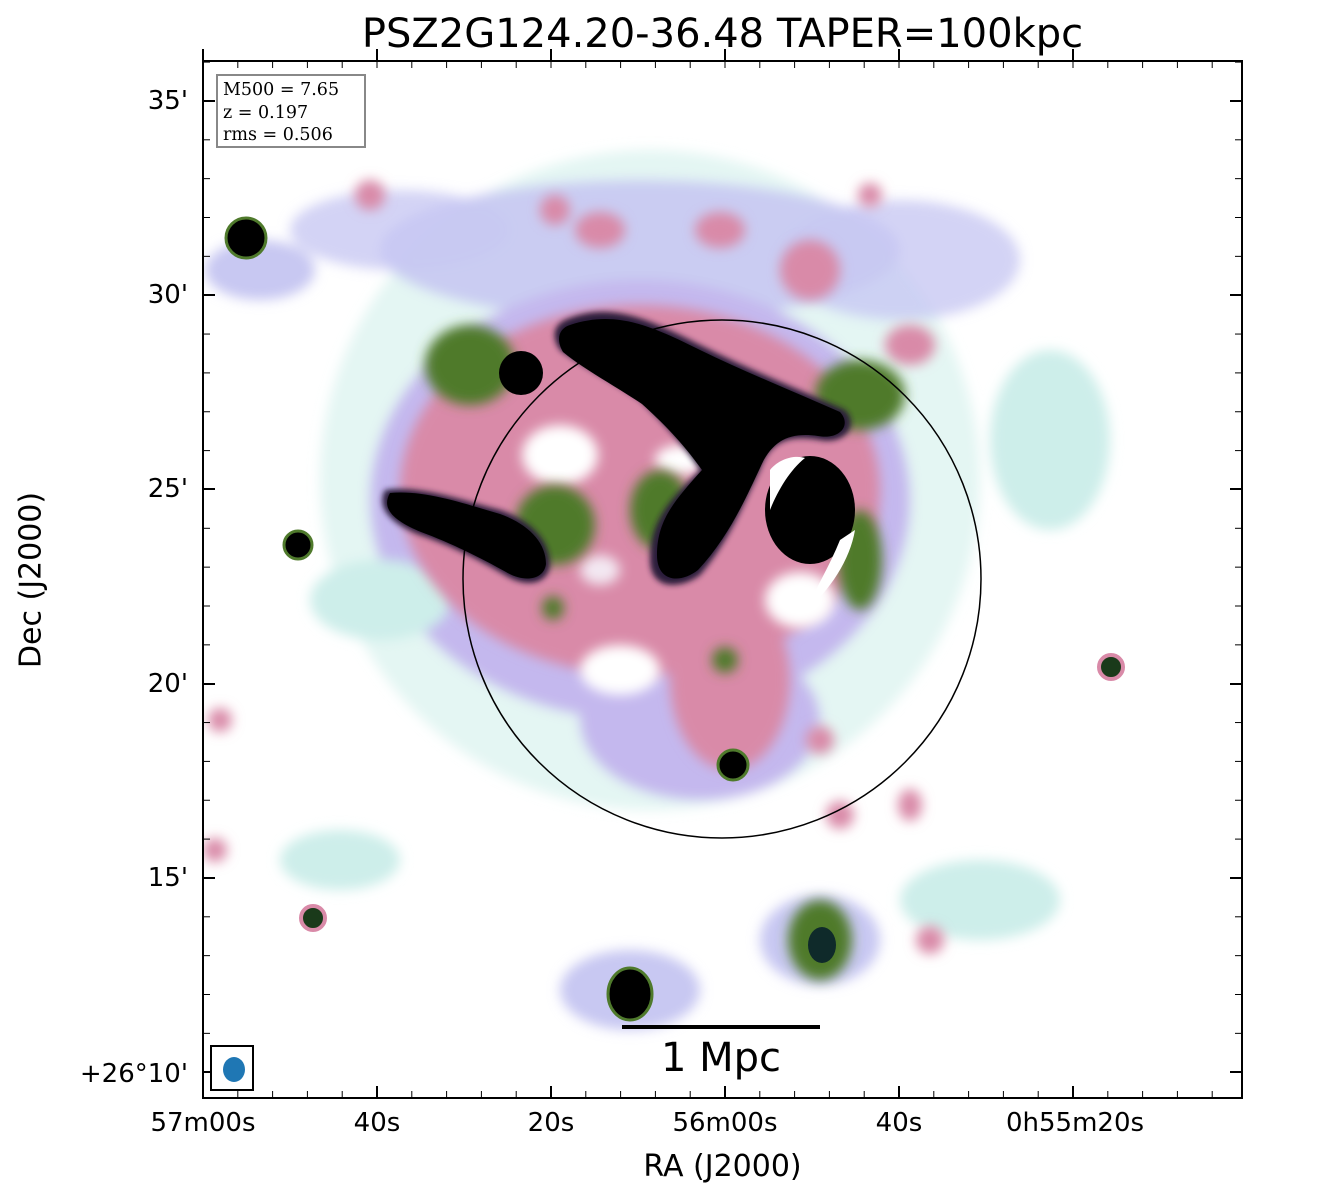 This screenshot has width=1321, height=1200. I want to click on redshift-label: z = 0.197, so click(266, 112).